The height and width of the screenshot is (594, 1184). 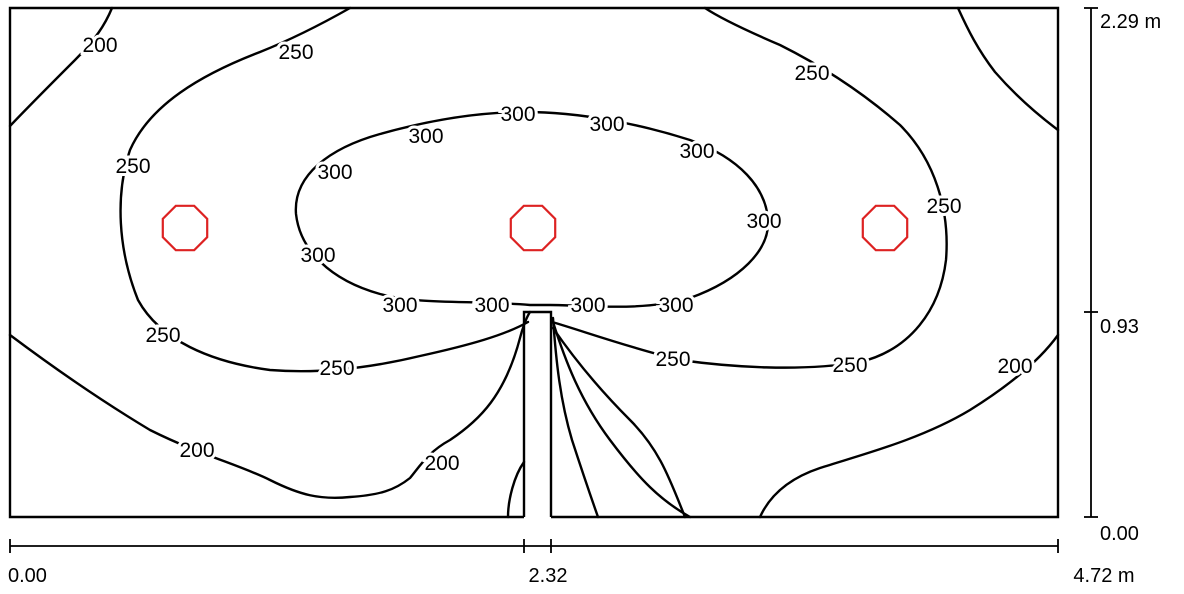 I want to click on partition-wall, so click(x=537, y=413).